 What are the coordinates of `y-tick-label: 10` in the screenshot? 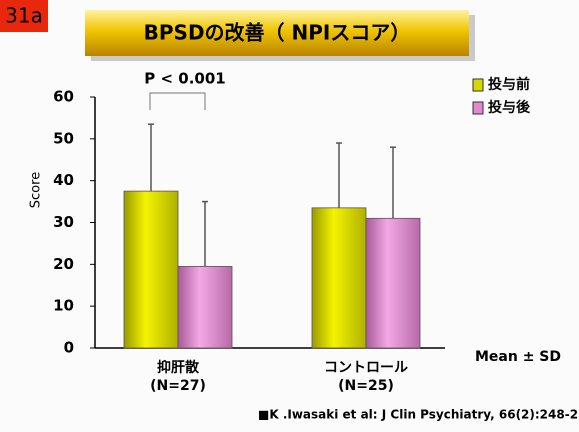 It's located at (63, 306).